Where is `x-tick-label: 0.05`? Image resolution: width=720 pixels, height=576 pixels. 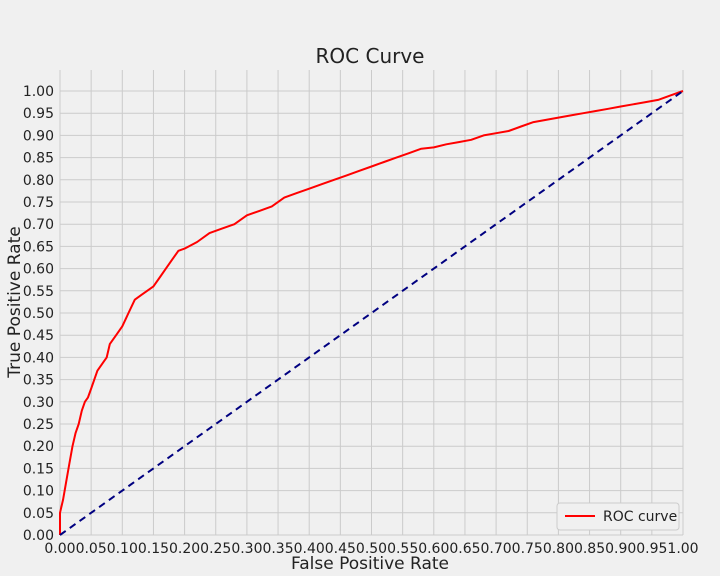
x-tick-label: 0.05 is located at coordinates (91, 549).